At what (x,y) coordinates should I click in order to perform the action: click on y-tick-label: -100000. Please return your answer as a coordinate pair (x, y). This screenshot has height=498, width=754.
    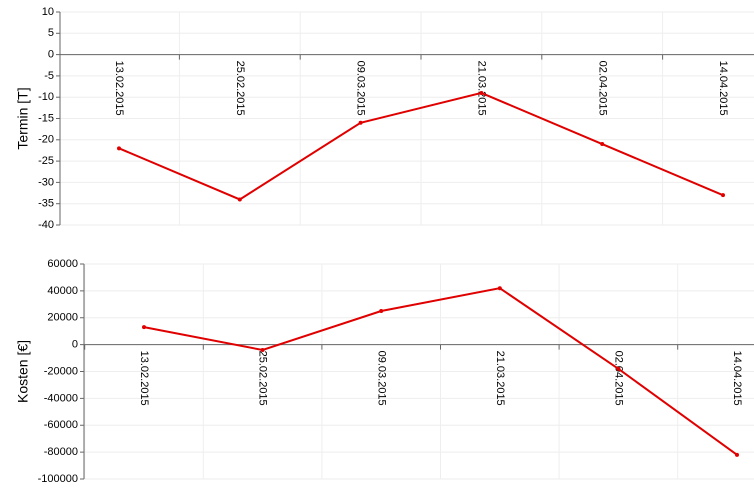
    Looking at the image, I should click on (58, 479).